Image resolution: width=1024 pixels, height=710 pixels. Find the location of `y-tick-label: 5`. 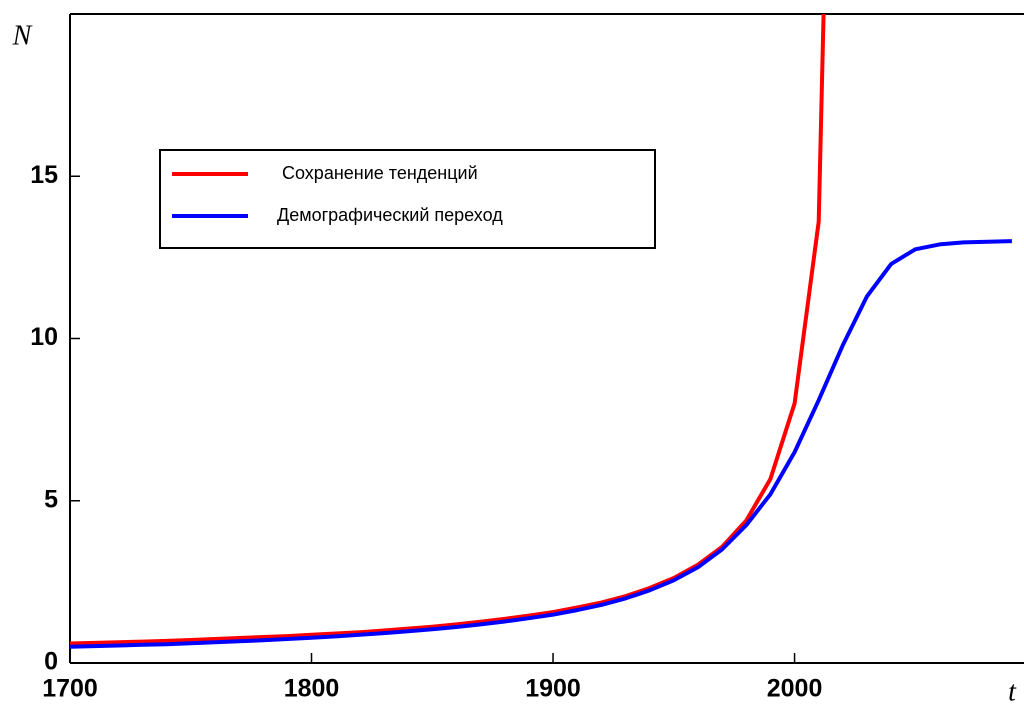

y-tick-label: 5 is located at coordinates (51, 499).